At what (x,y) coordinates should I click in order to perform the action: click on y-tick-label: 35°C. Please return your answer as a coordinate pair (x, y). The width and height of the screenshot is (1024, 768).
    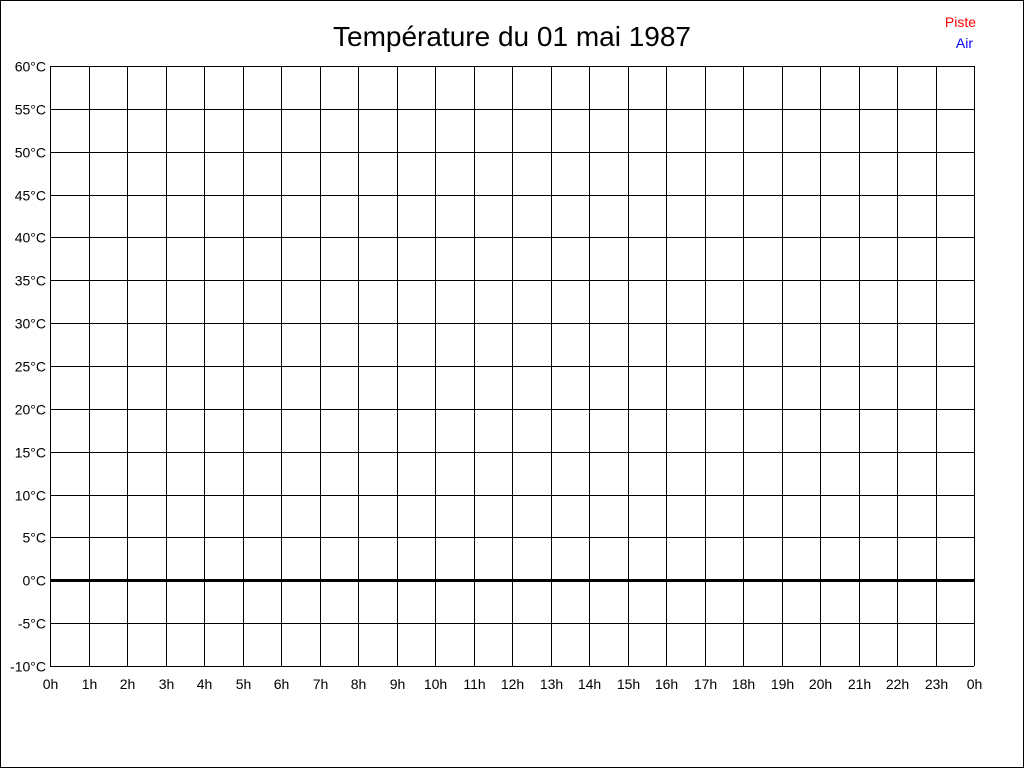
    Looking at the image, I should click on (30, 281).